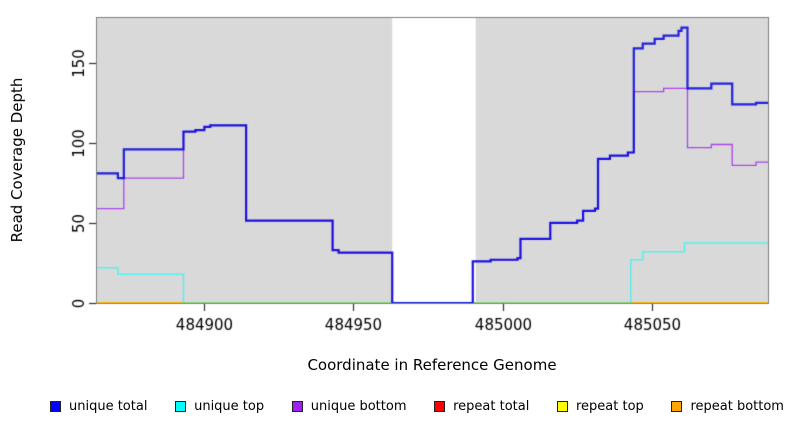 This screenshot has height=432, width=792. I want to click on legend-label-unique-bottom: unique bottom, so click(358, 406).